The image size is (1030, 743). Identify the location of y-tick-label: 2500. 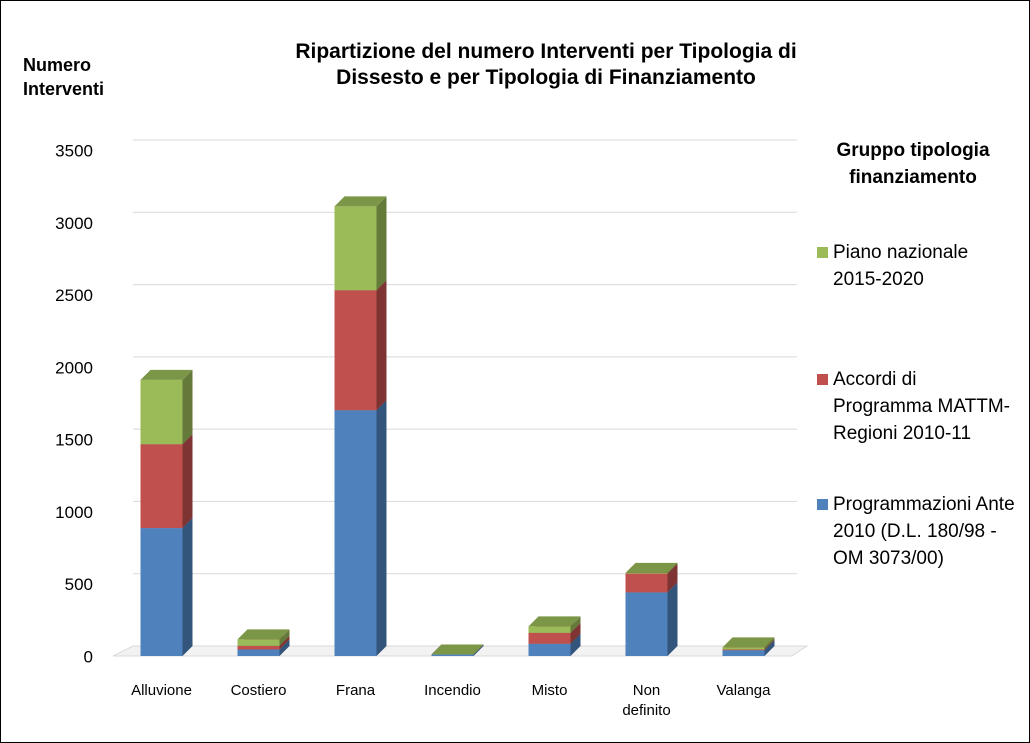
(74, 295).